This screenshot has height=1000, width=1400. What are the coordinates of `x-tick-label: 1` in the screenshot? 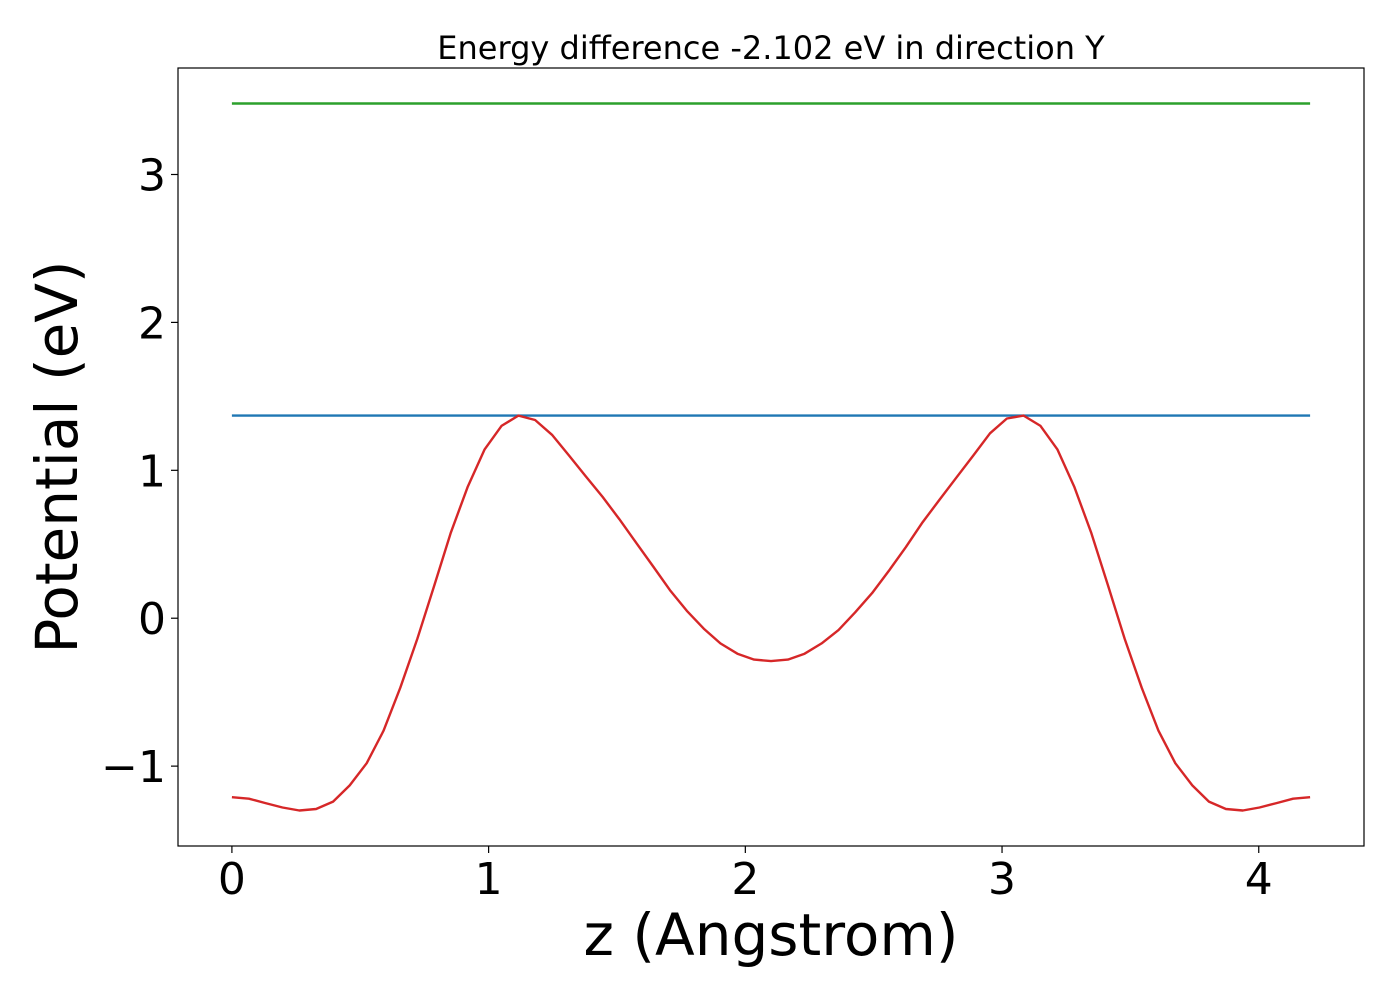 It's located at (489, 879).